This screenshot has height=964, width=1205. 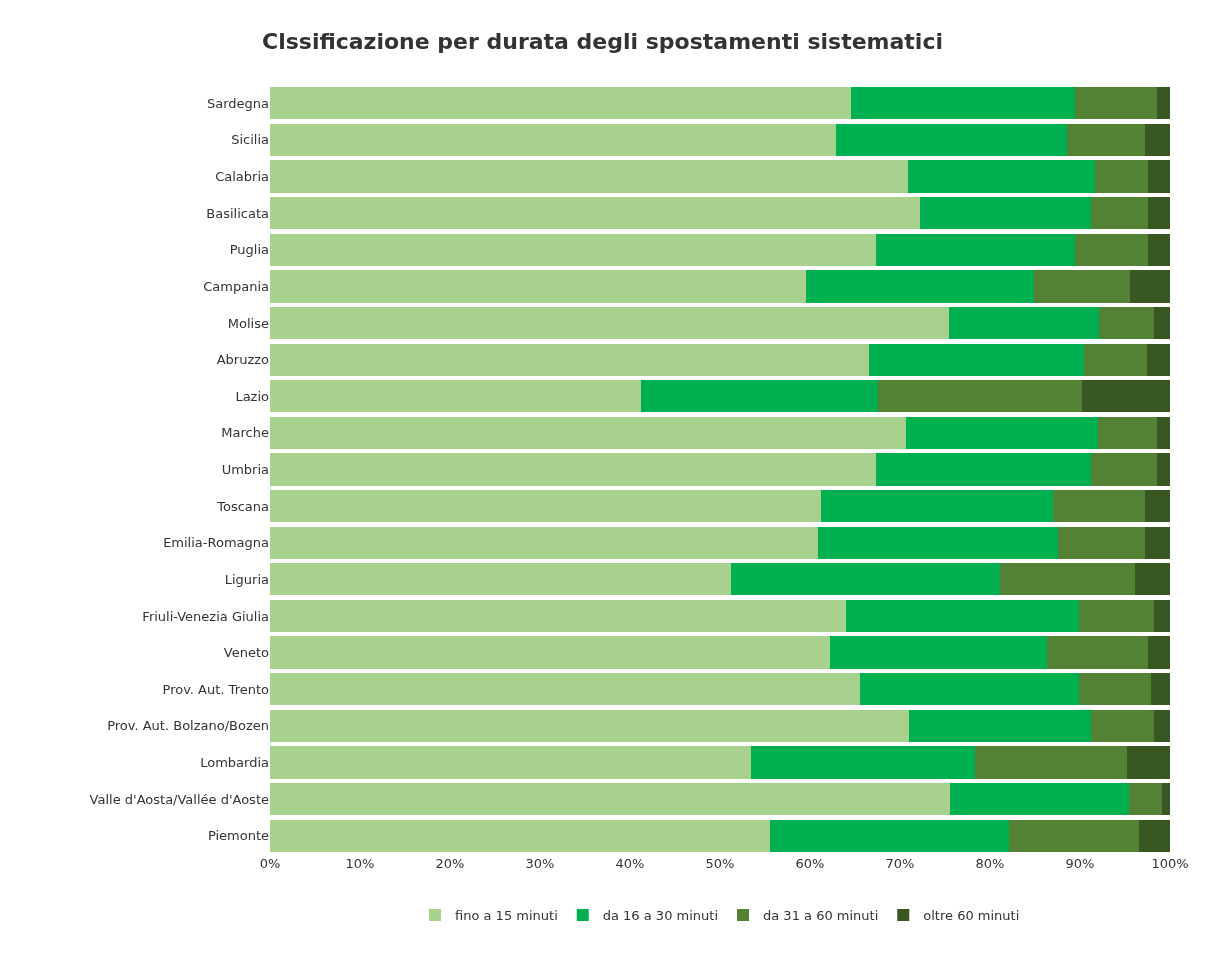 What do you see at coordinates (246, 653) in the screenshot?
I see `y-tick-label: Veneto` at bounding box center [246, 653].